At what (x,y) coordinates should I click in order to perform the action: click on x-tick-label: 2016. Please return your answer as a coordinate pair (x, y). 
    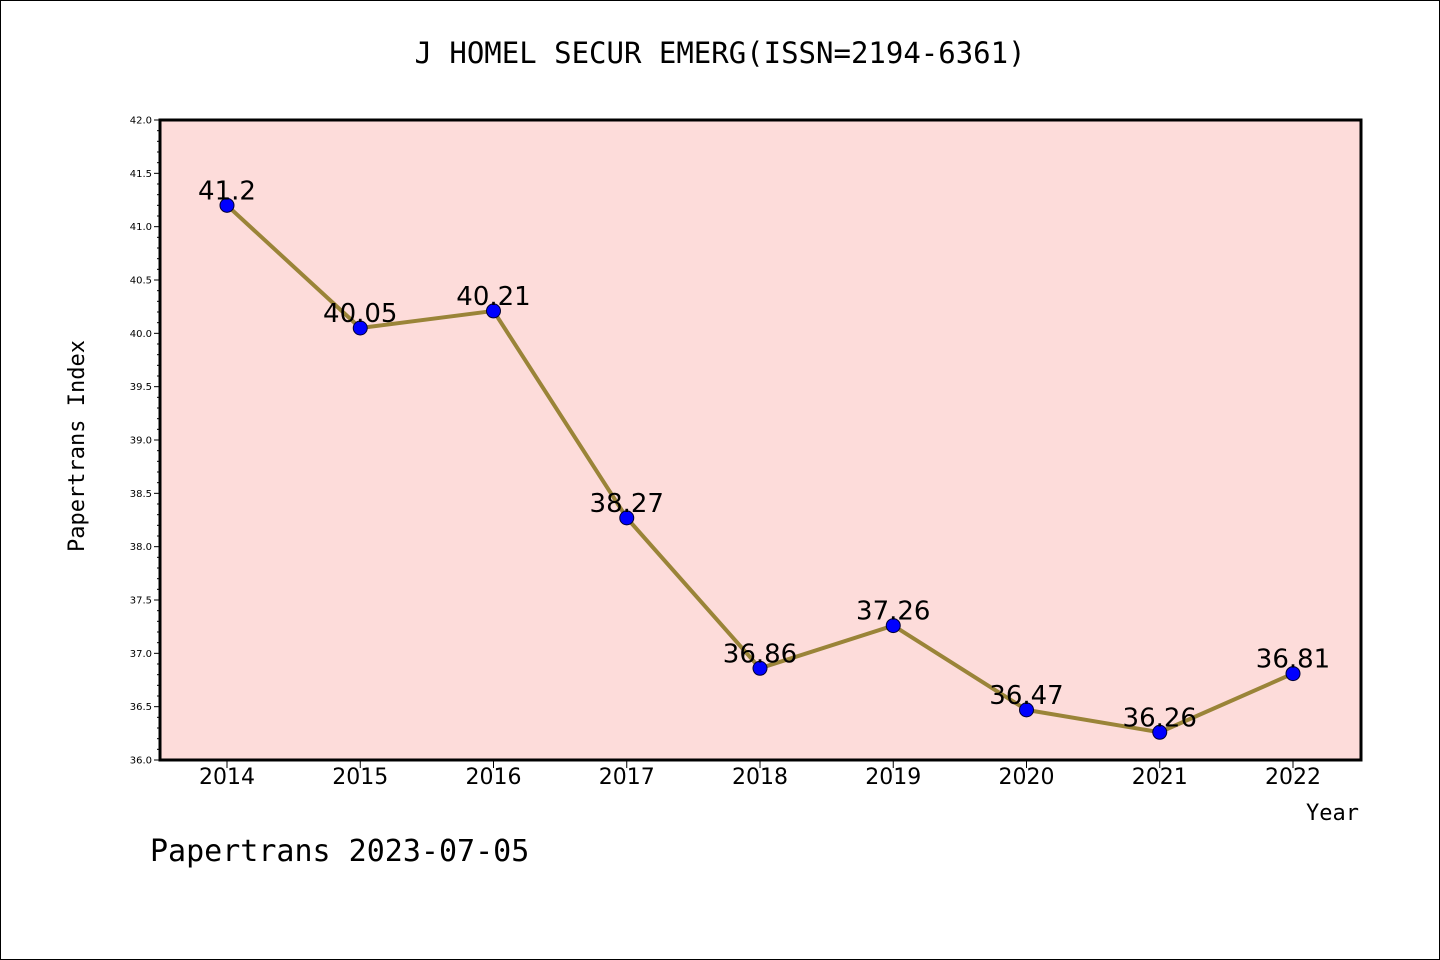
    Looking at the image, I should click on (494, 777).